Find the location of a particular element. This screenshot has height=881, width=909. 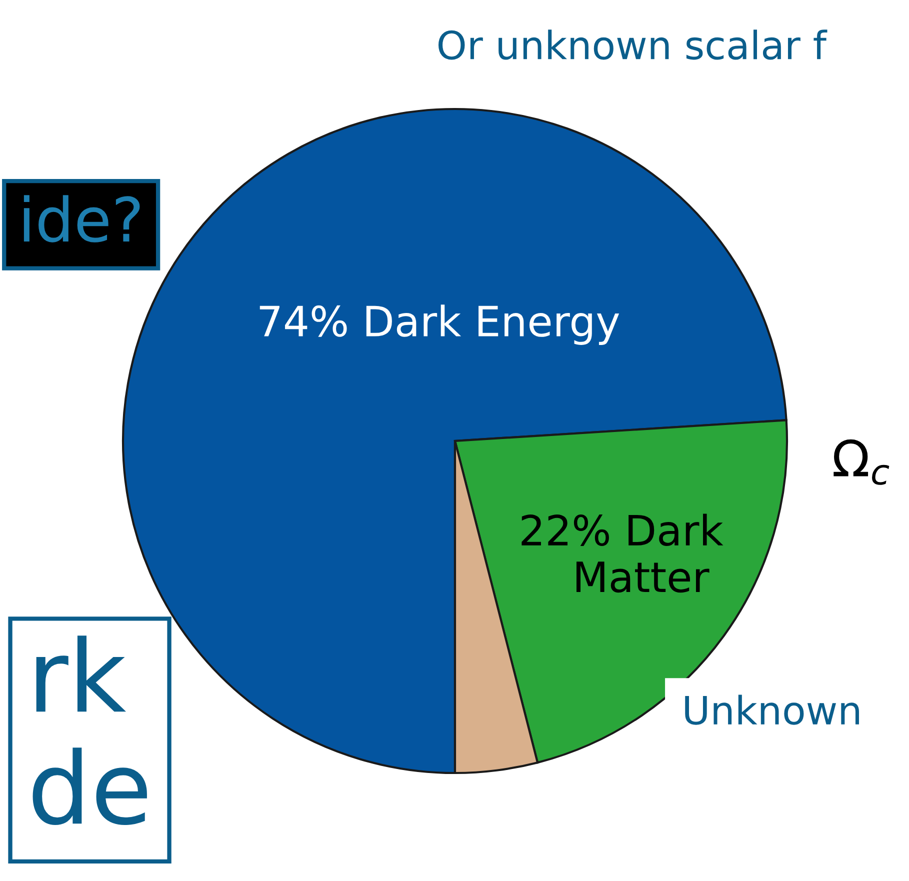

text: Ω$_{c}$ is located at coordinates (862, 462).